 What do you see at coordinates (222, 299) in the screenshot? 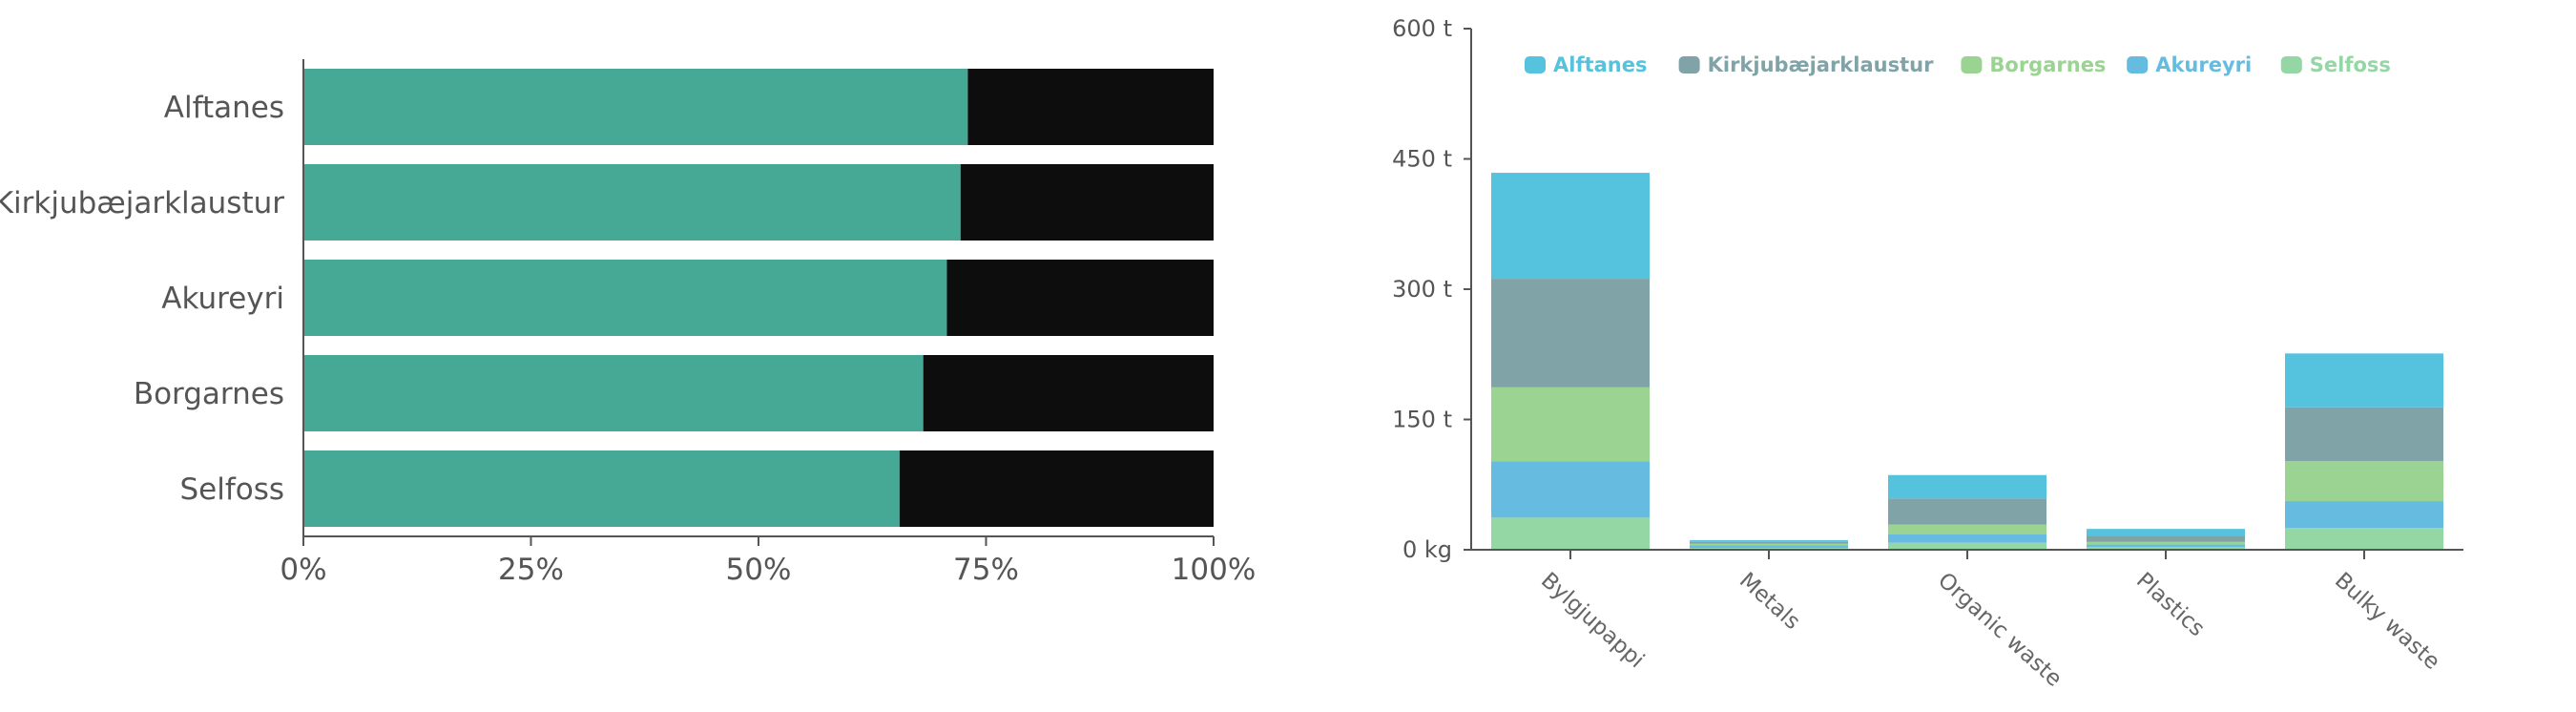
I see `category-label-akureyri: Akureyri` at bounding box center [222, 299].